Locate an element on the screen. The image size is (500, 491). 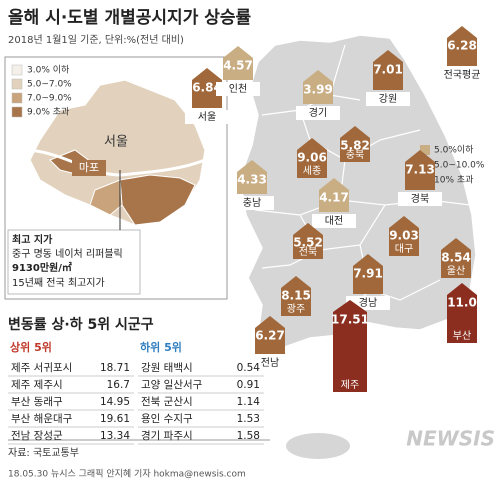
top-price-line: 9130만원/㎡ is located at coordinates (42, 267).